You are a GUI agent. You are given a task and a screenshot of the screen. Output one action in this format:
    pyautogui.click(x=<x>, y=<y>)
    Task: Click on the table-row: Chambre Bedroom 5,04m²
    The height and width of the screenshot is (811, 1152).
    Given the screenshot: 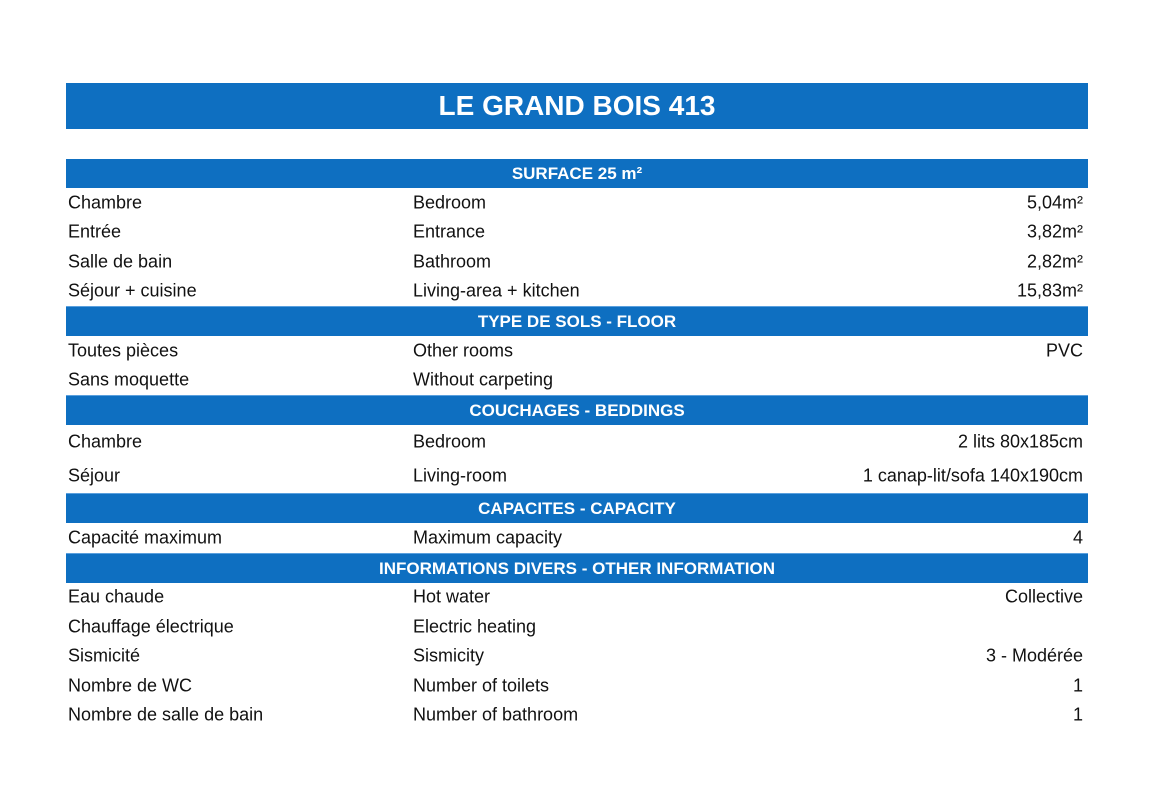 What is the action you would take?
    pyautogui.click(x=577, y=203)
    